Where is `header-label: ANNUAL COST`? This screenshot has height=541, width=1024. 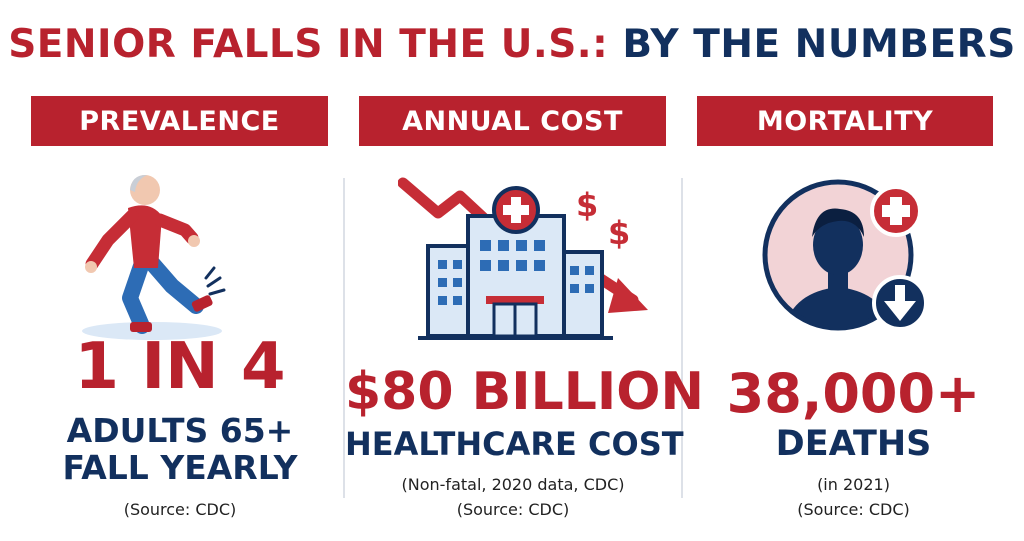 header-label: ANNUAL COST is located at coordinates (512, 121).